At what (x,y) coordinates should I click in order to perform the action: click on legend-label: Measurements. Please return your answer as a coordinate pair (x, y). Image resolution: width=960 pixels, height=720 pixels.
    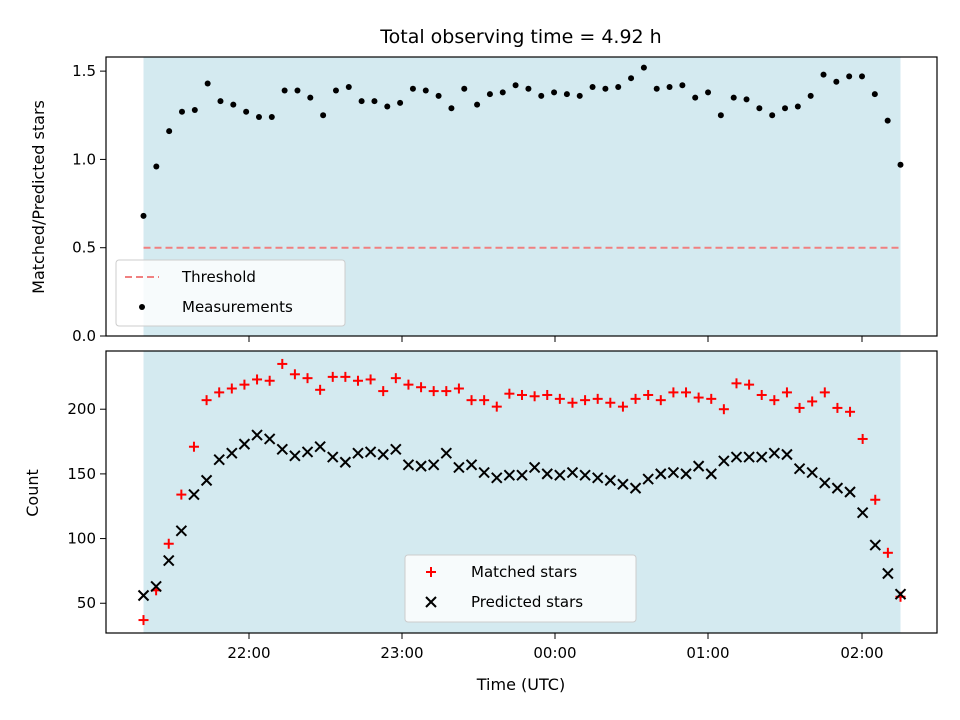
    Looking at the image, I should click on (237, 307).